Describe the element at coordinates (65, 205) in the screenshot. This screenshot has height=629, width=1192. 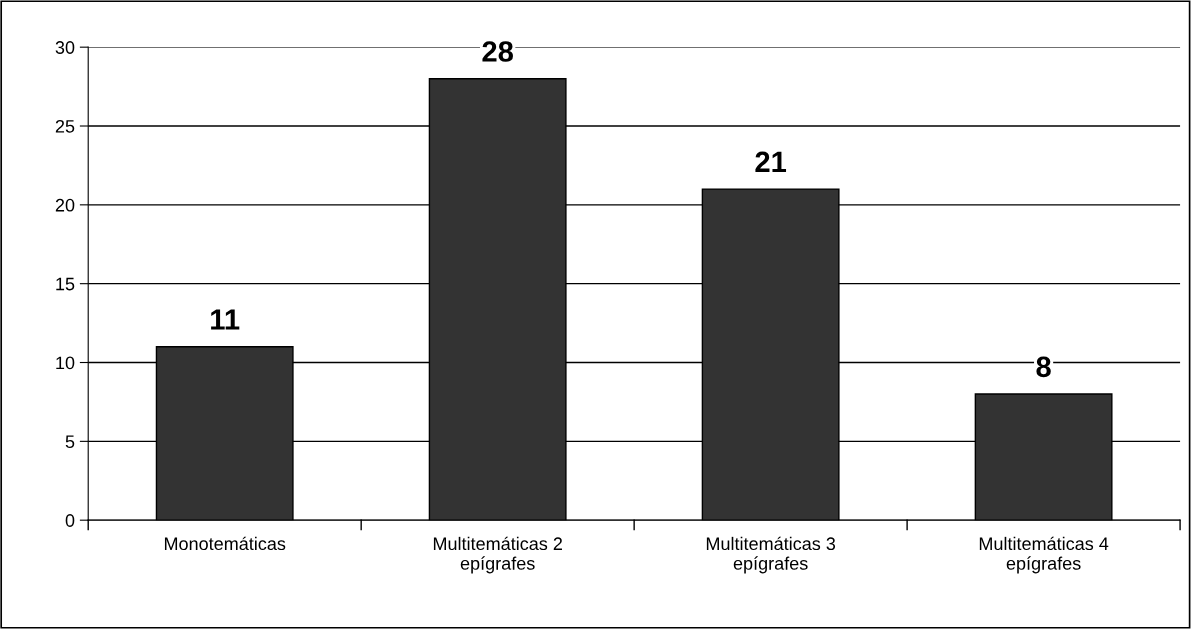
I see `y-tick-label: 20` at that location.